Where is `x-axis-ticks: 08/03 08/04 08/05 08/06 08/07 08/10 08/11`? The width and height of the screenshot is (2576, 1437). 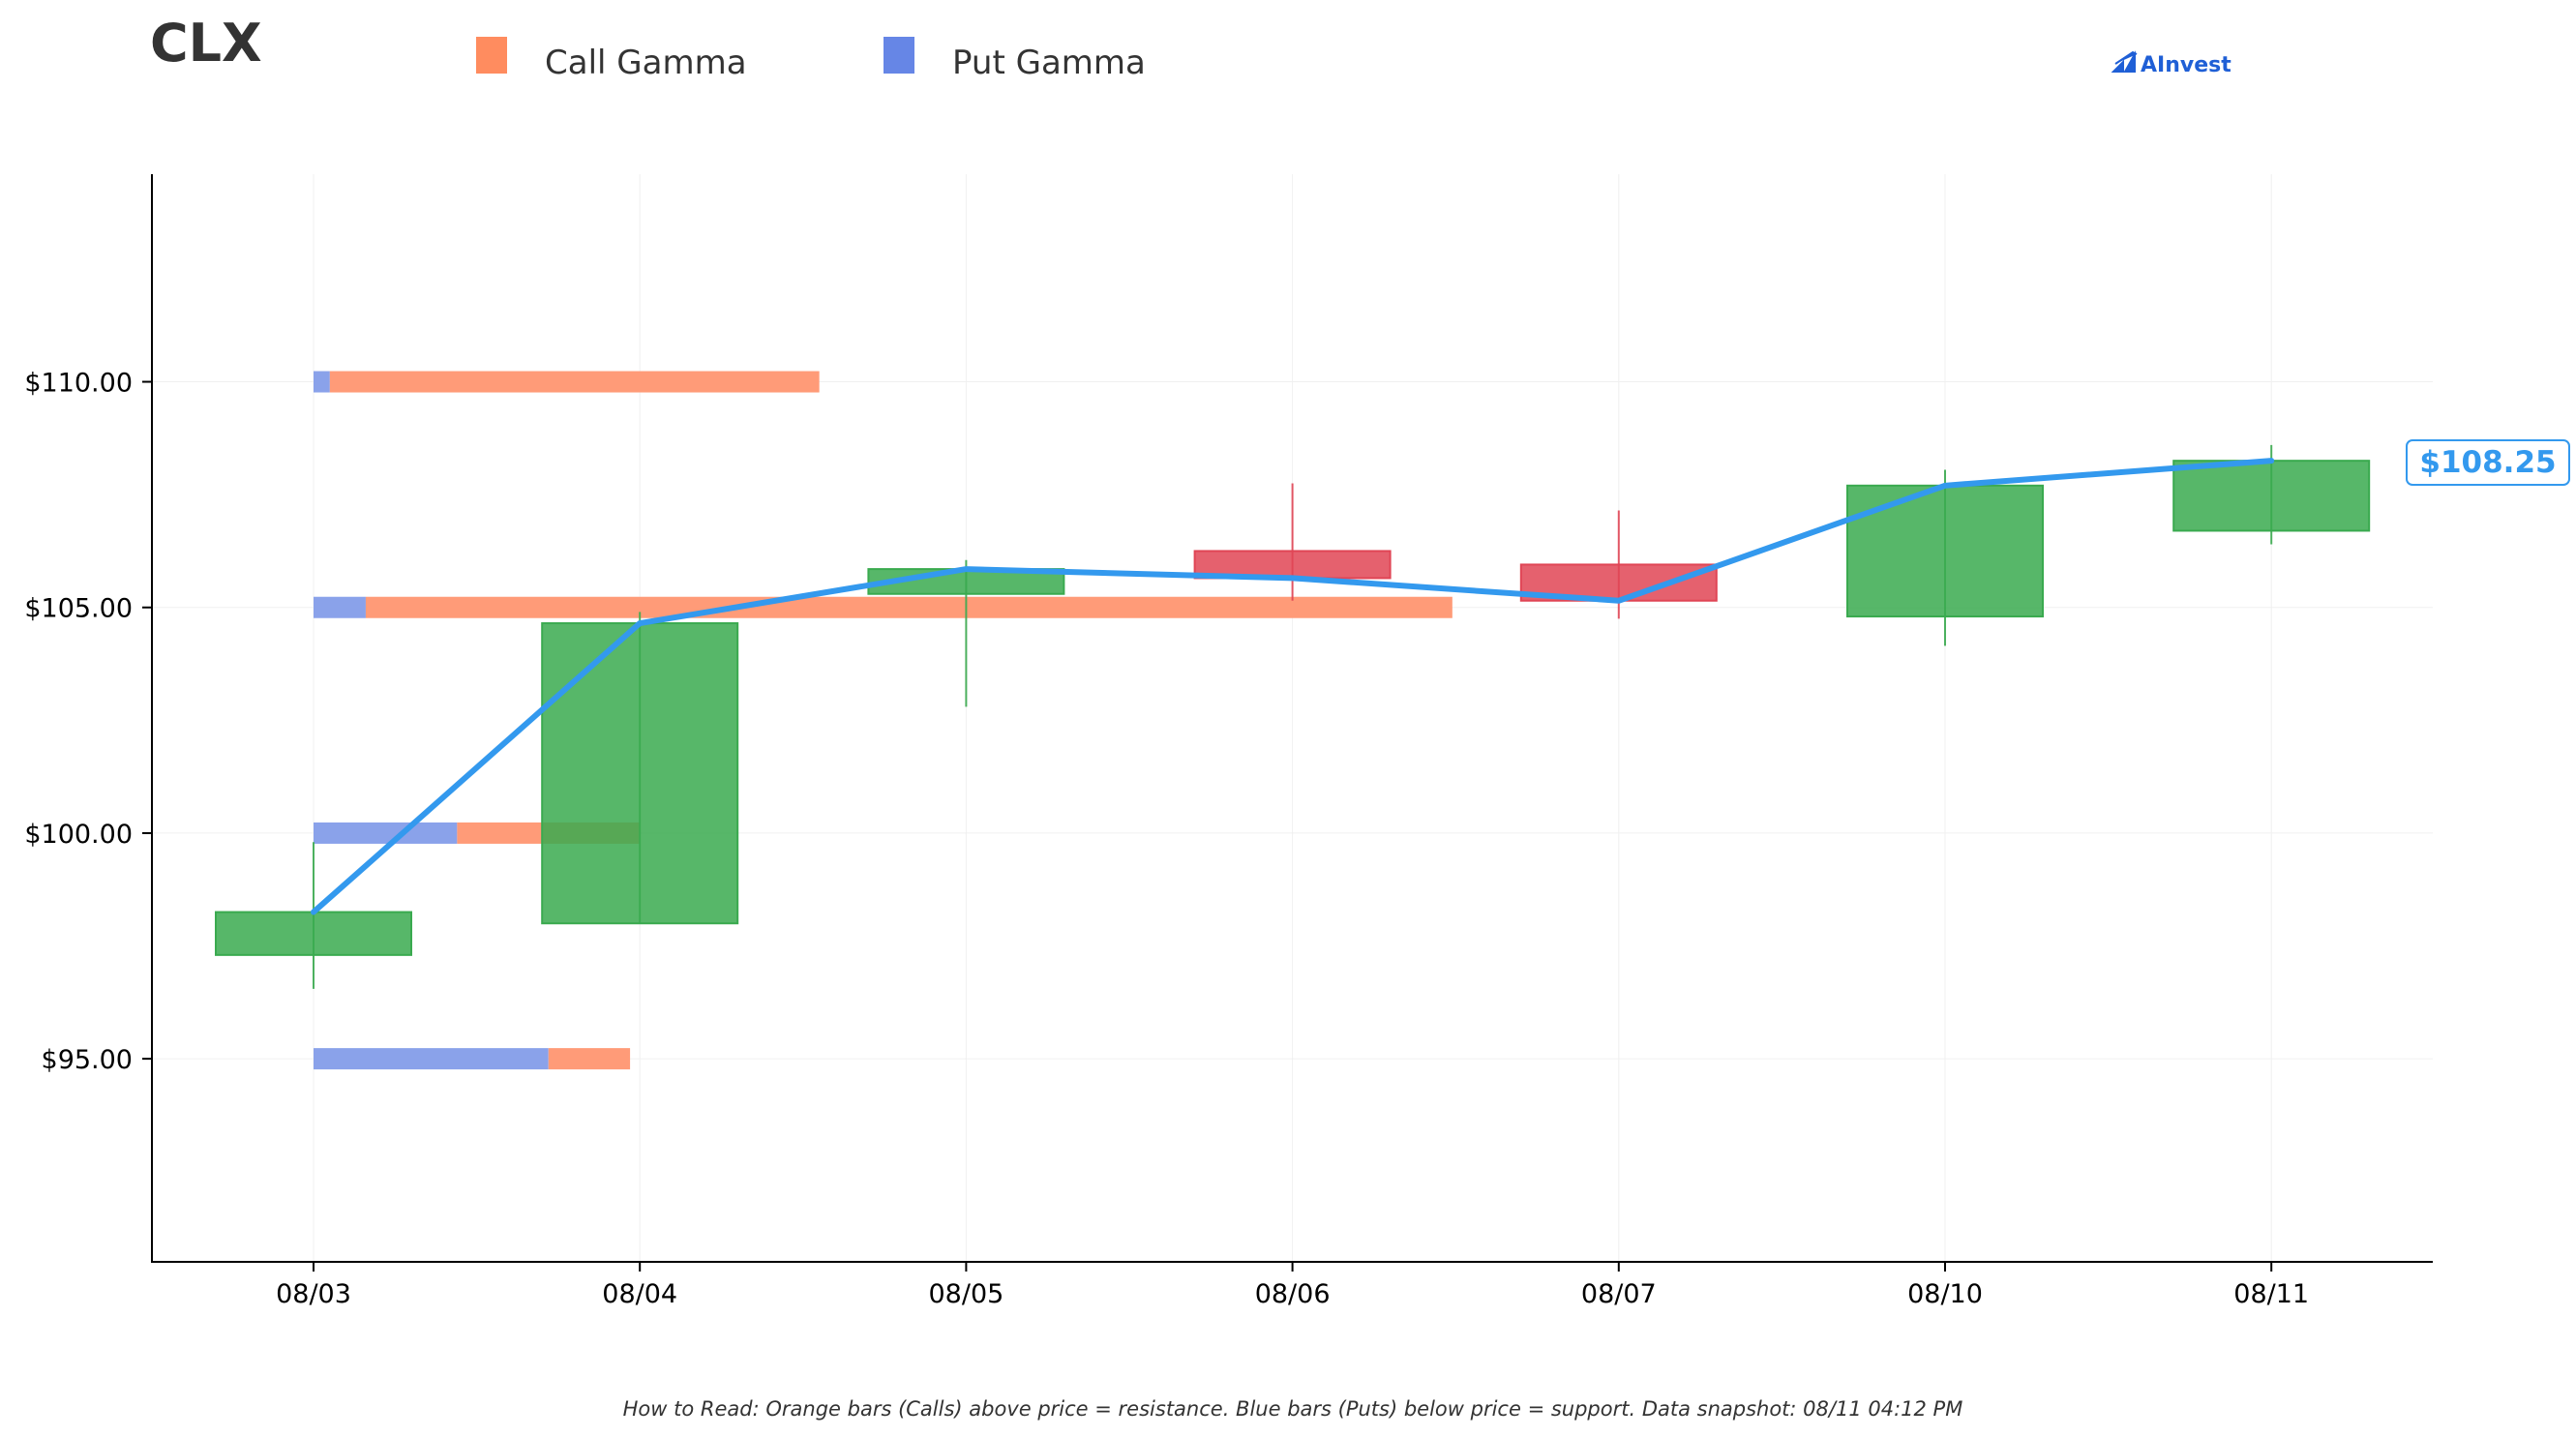 x-axis-ticks: 08/03 08/04 08/05 08/06 08/07 08/10 08/11 is located at coordinates (1292, 1285).